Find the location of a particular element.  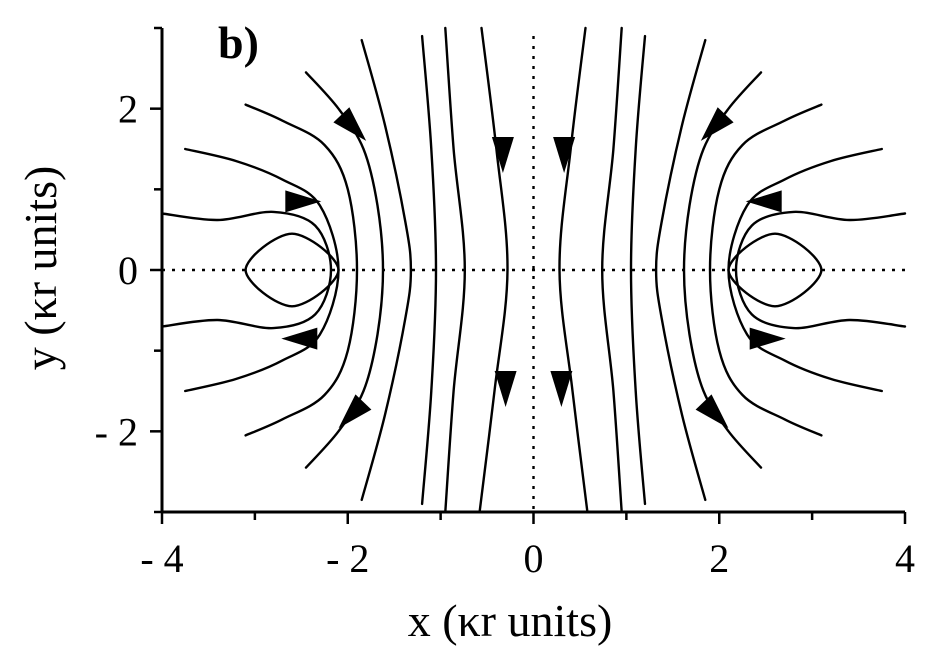

panel-label: b) is located at coordinates (238, 42).